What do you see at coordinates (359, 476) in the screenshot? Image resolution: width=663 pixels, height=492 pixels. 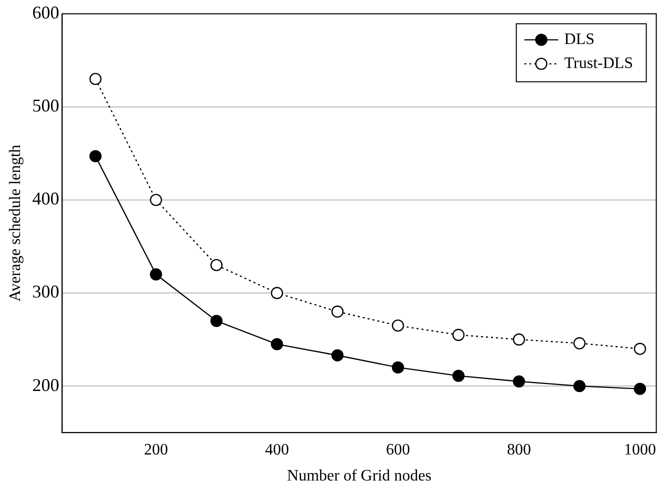 I see `x-axis-title: Number of Grid nodes` at bounding box center [359, 476].